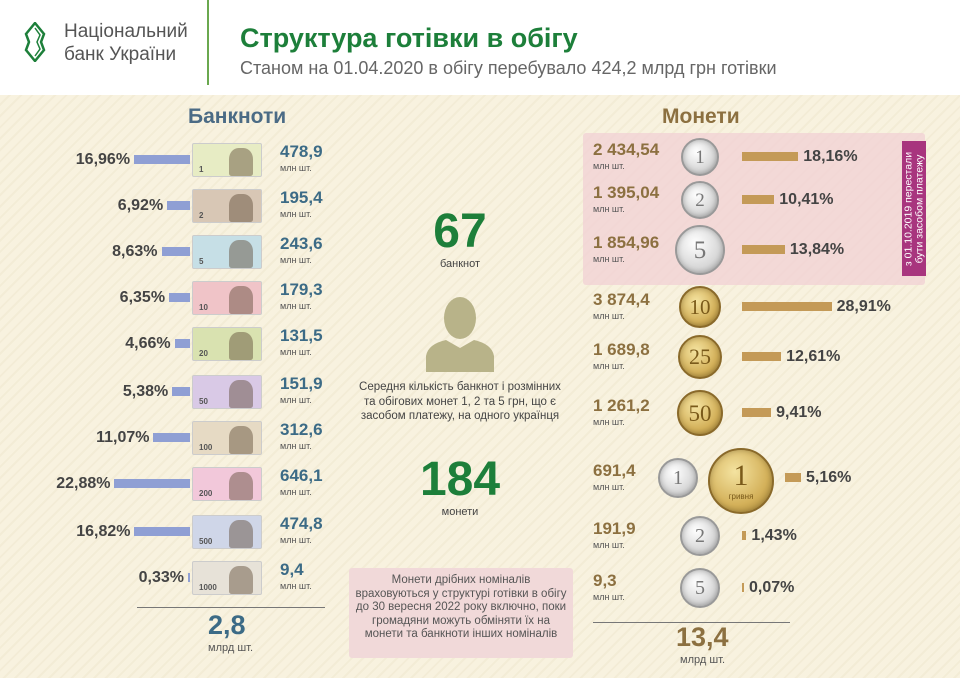 The height and width of the screenshot is (678, 960). Describe the element at coordinates (237, 116) in the screenshot. I see `banknotes-title: Банкноти` at that location.